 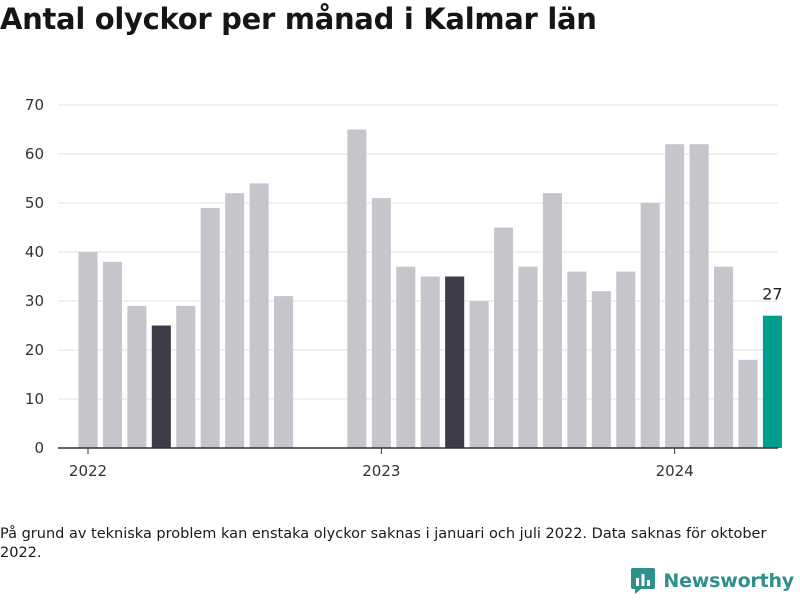 I want to click on y-tick-label: 0, so click(x=39, y=448).